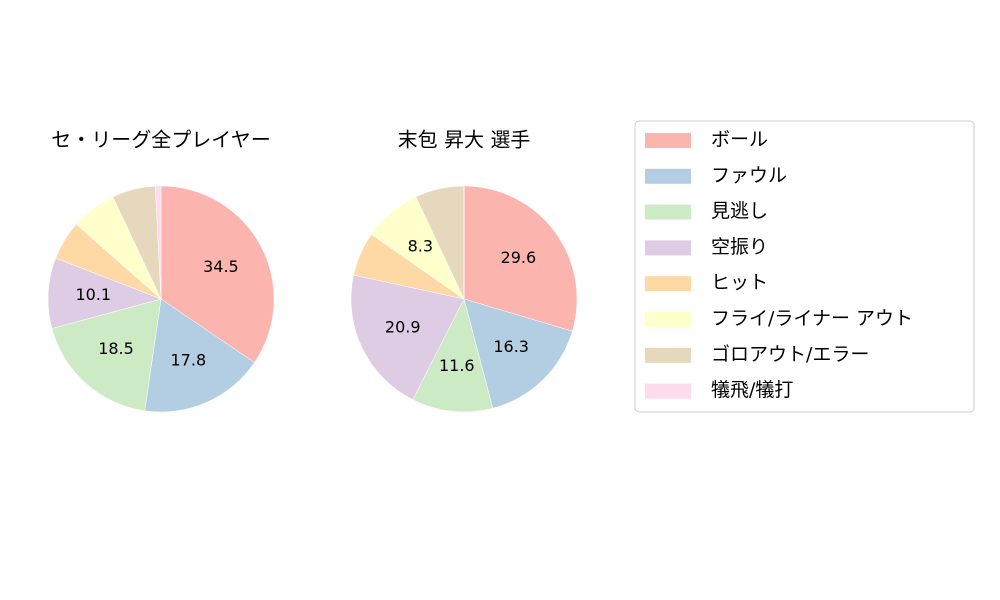 This screenshot has height=600, width=1000. Describe the element at coordinates (752, 390) in the screenshot. I see `legend-label: 犠飛/犠打` at that location.